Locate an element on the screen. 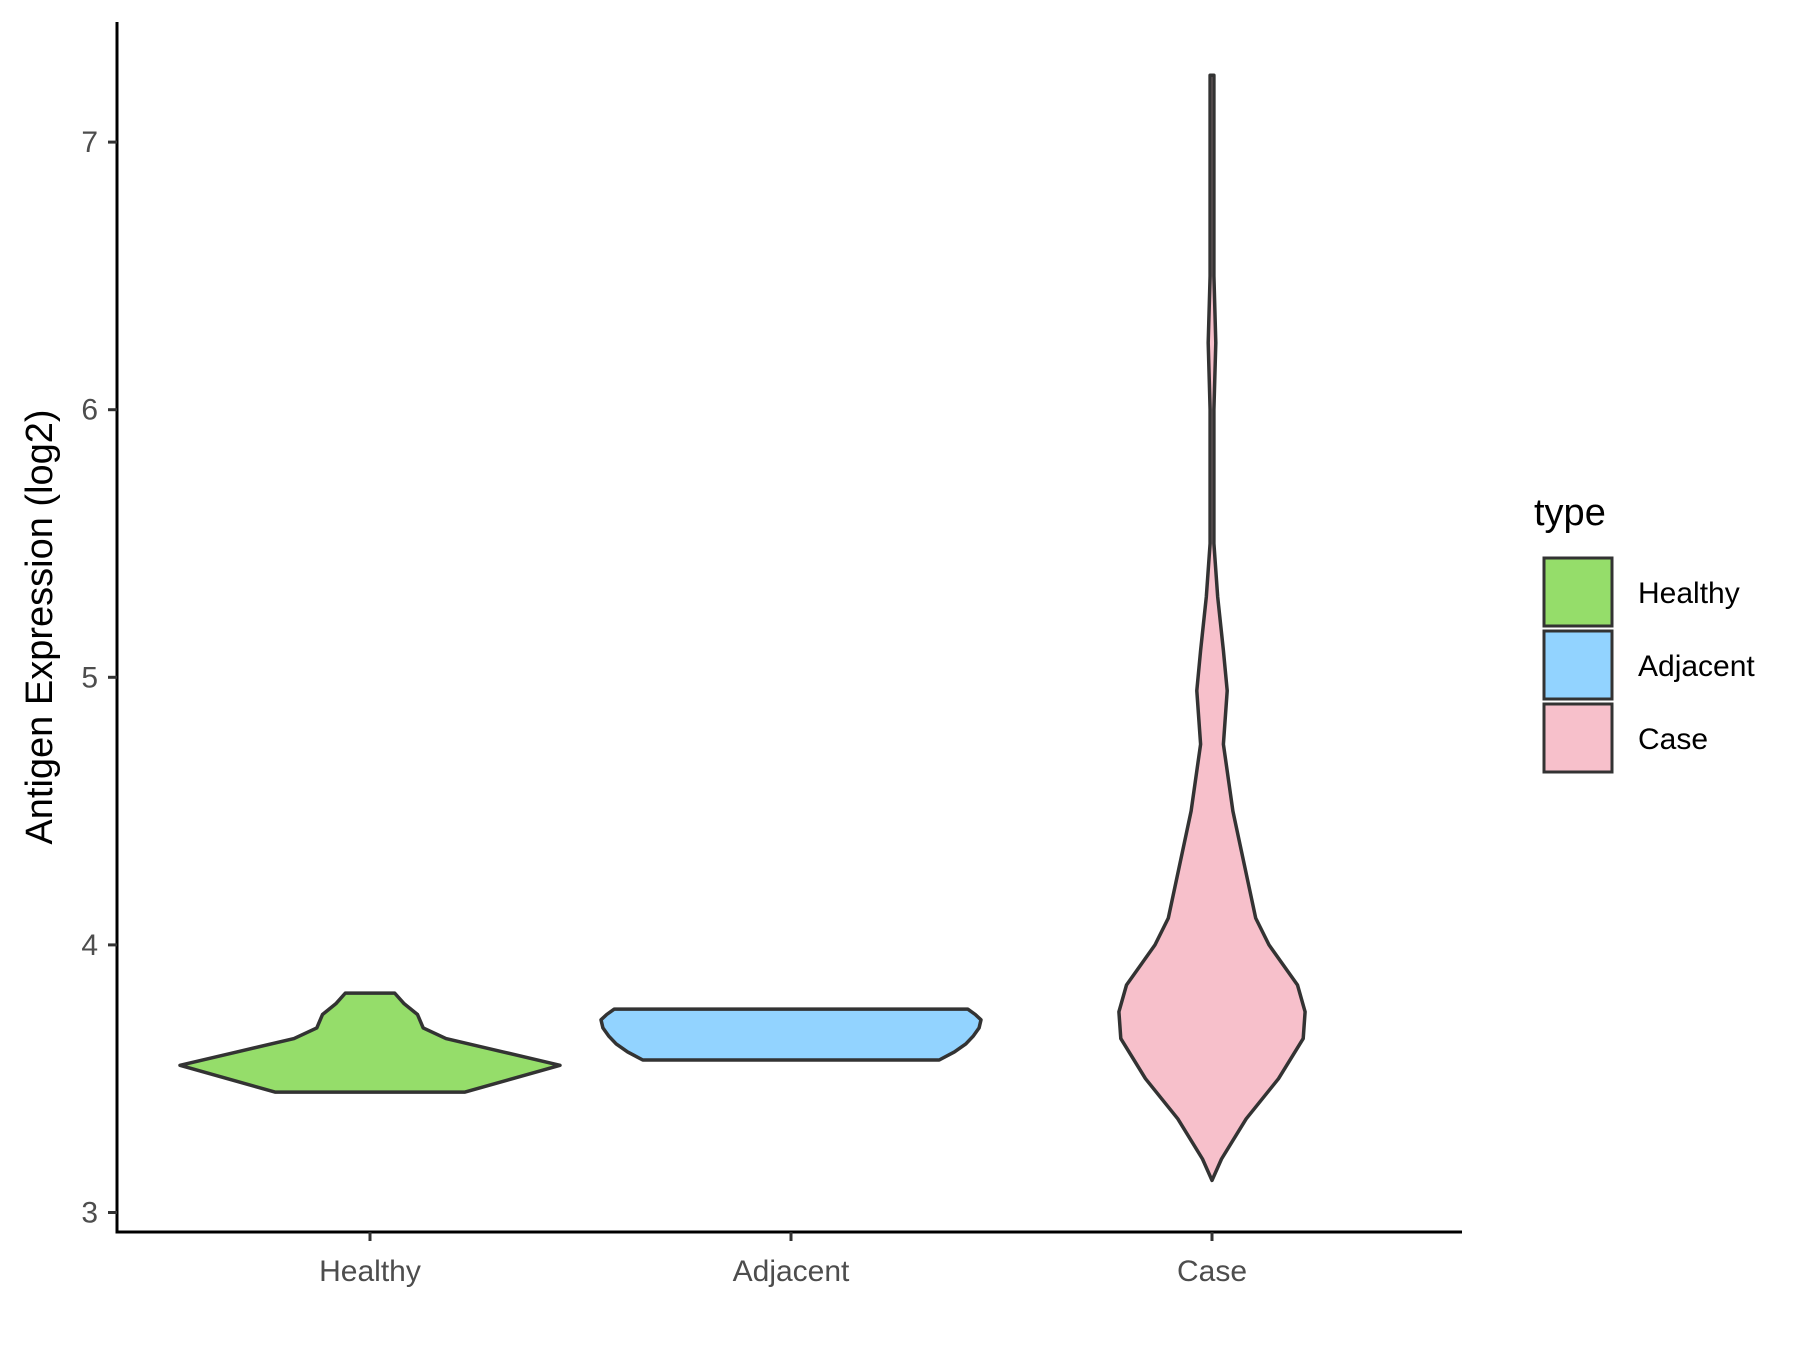 Image resolution: width=1800 pixels, height=1350 pixels. y-tick-label: 3 is located at coordinates (89, 1213).